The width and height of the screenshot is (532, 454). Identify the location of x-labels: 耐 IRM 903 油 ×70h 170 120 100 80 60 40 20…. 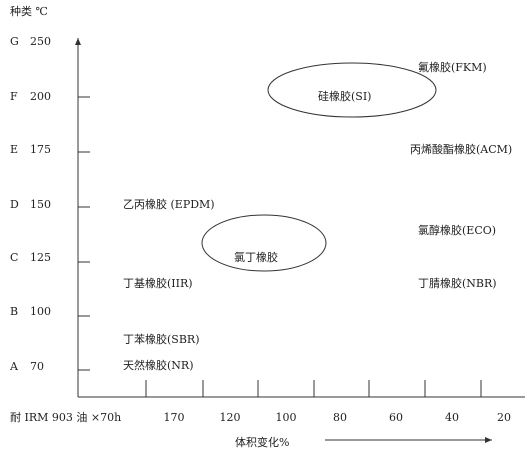
(260, 429).